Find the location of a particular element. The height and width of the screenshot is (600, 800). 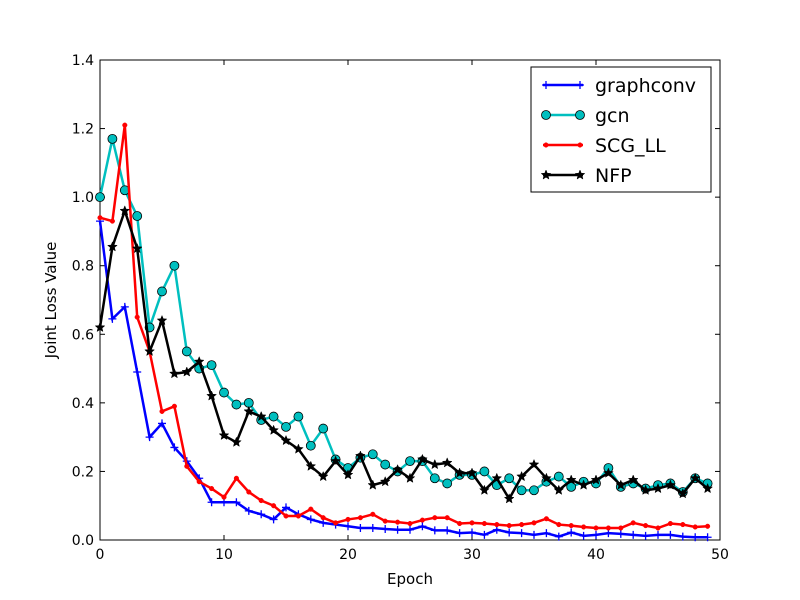

y-tick-label: 1.2 is located at coordinates (83, 130).